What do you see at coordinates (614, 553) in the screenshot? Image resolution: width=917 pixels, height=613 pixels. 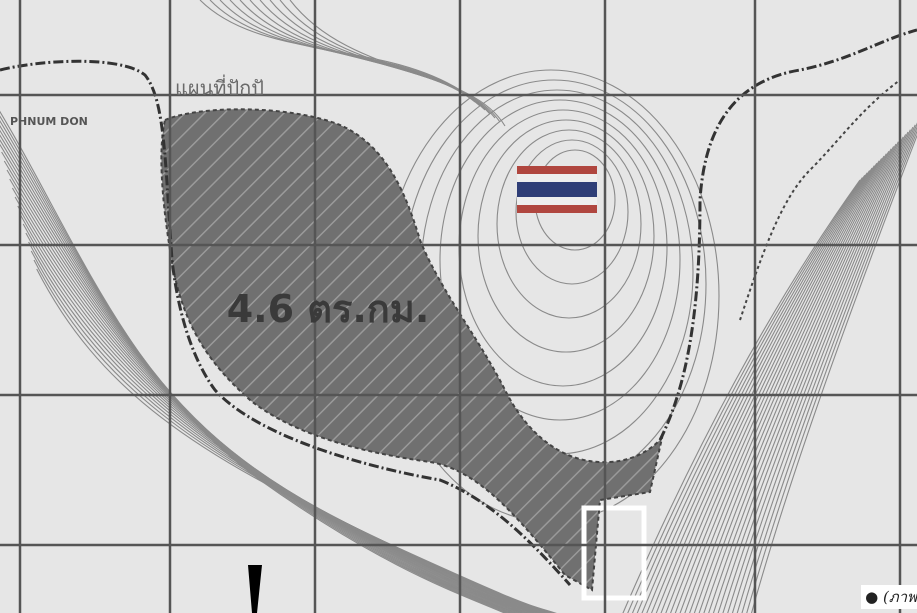 I see `temple-marker` at bounding box center [614, 553].